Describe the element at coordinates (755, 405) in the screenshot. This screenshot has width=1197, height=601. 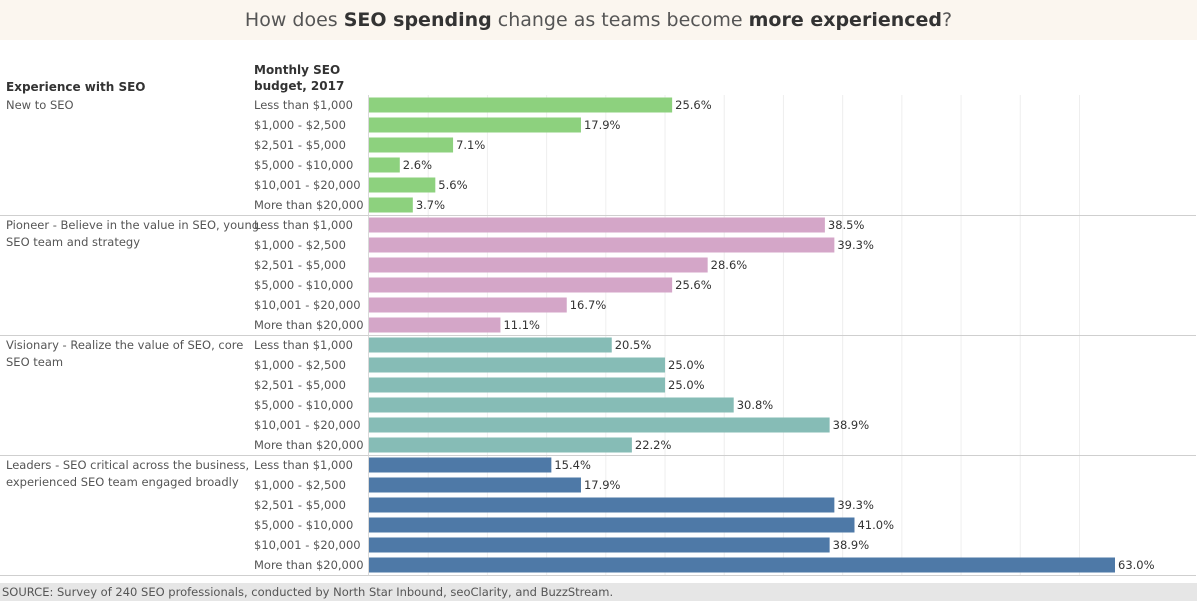
I see `data-label: 30.8%` at that location.